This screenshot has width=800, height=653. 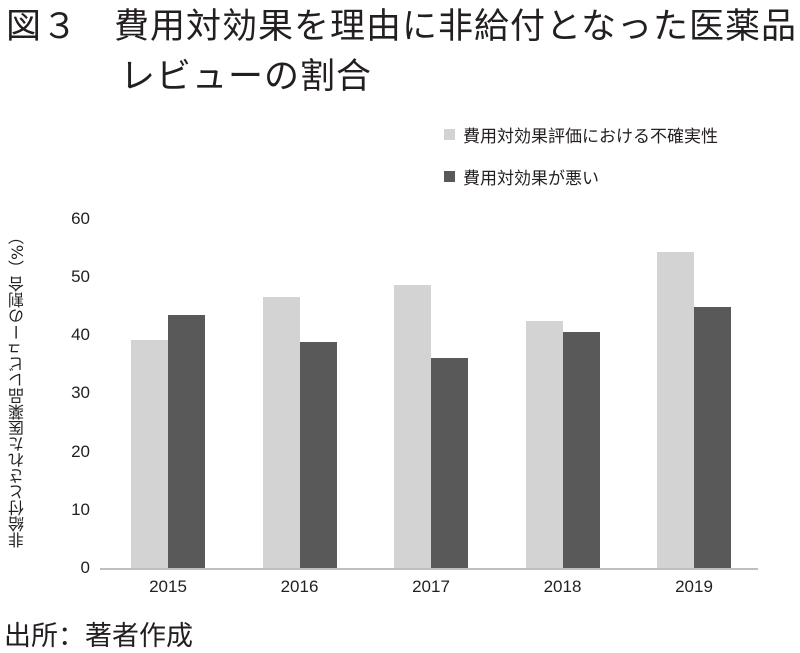 I want to click on legend-item-poor-cost-effectiveness: 費用対効果が悪い, so click(x=581, y=176).